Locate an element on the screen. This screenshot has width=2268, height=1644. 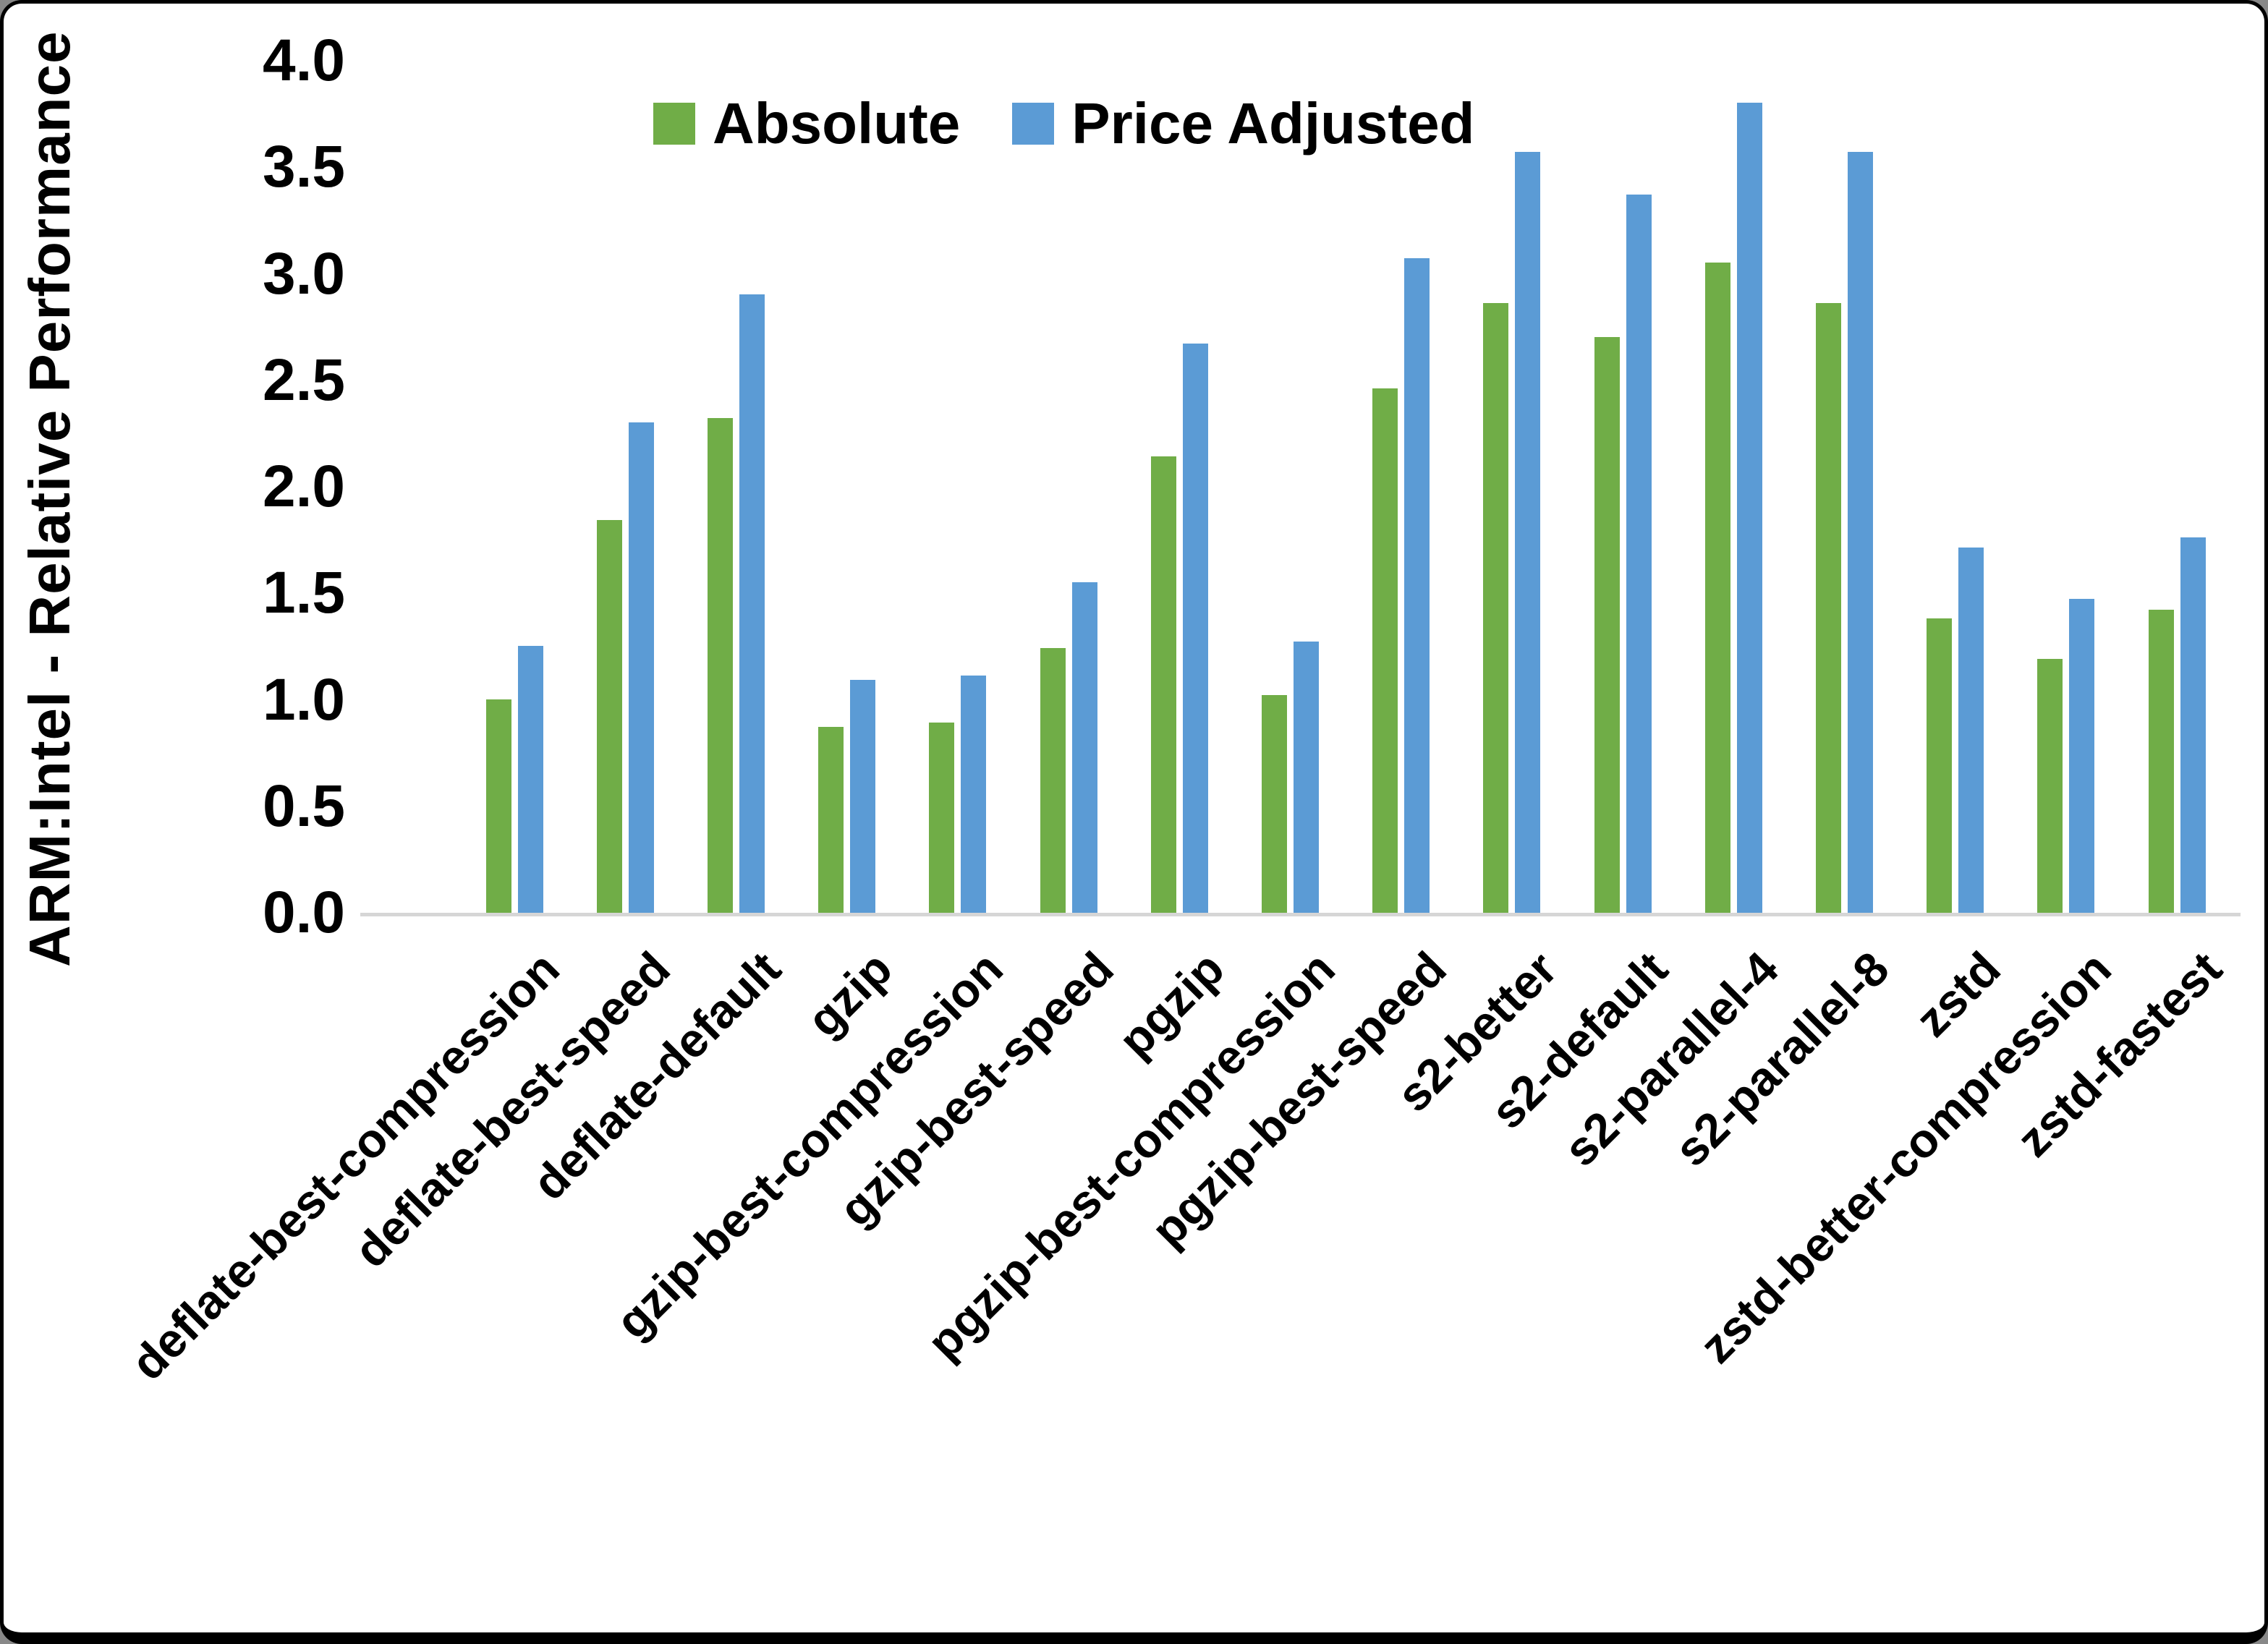
bar-absolute-deflate-best-compression is located at coordinates (498, 806).